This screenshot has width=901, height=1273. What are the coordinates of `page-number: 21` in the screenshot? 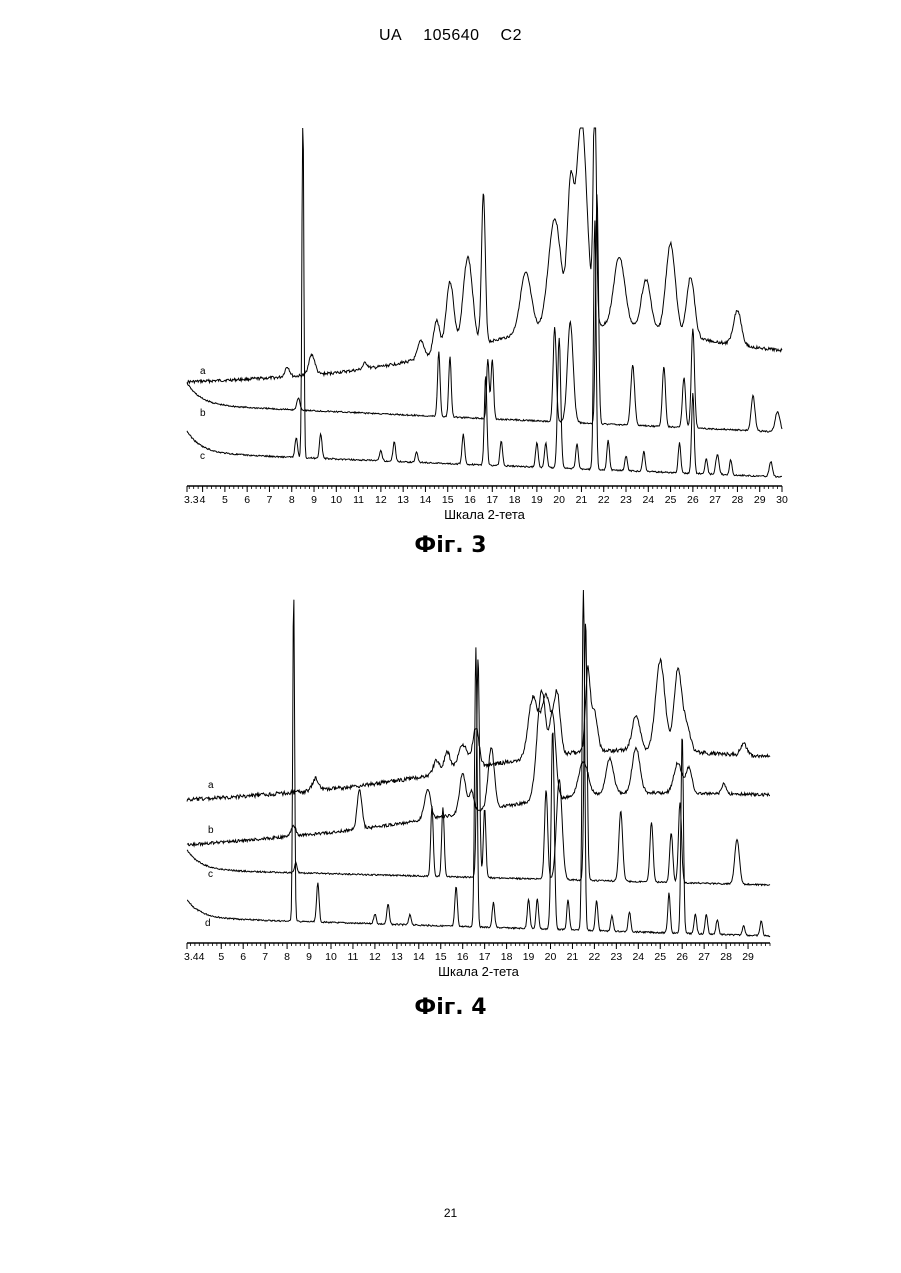 It's located at (450, 1213).